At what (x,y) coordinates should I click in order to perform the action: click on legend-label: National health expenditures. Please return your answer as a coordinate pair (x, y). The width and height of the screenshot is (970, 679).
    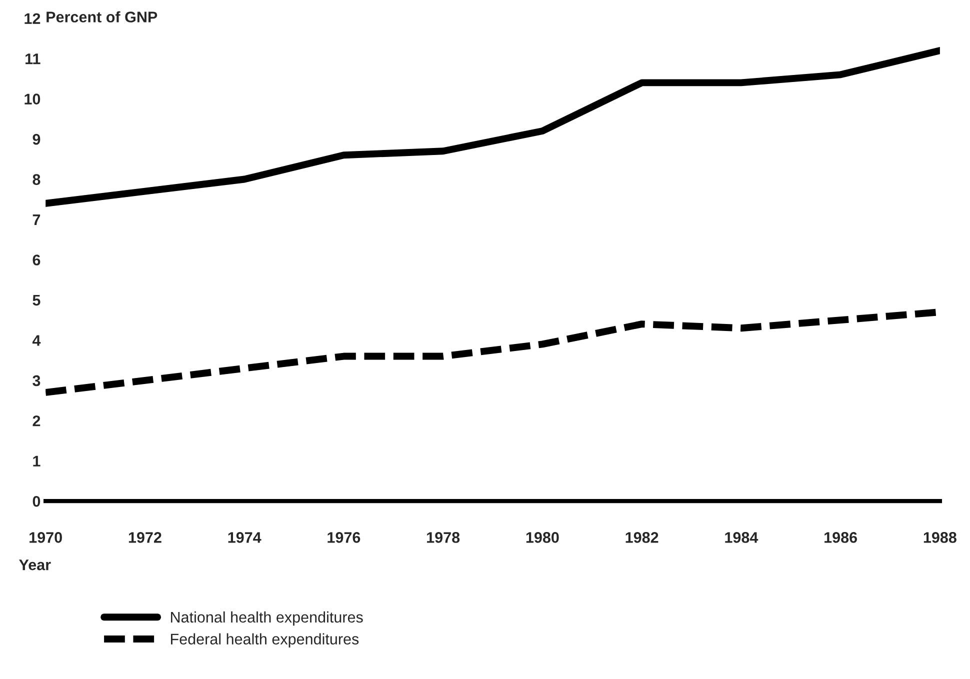
    Looking at the image, I should click on (267, 618).